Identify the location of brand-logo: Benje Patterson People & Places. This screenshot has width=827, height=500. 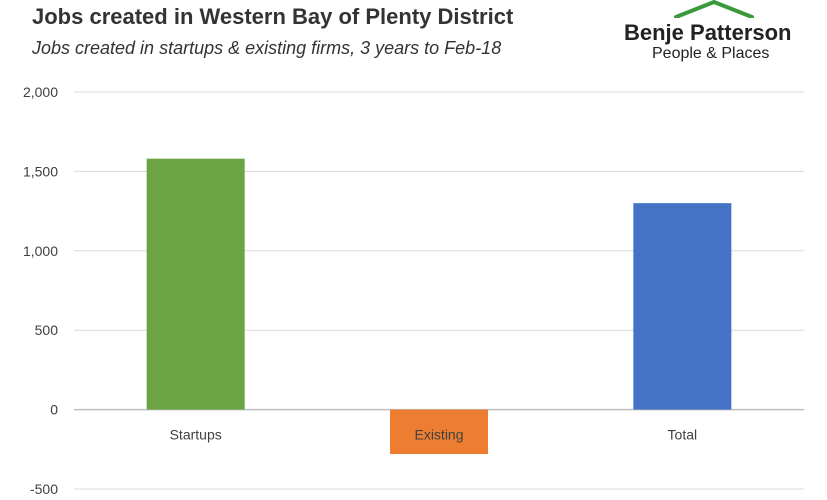
(720, 33).